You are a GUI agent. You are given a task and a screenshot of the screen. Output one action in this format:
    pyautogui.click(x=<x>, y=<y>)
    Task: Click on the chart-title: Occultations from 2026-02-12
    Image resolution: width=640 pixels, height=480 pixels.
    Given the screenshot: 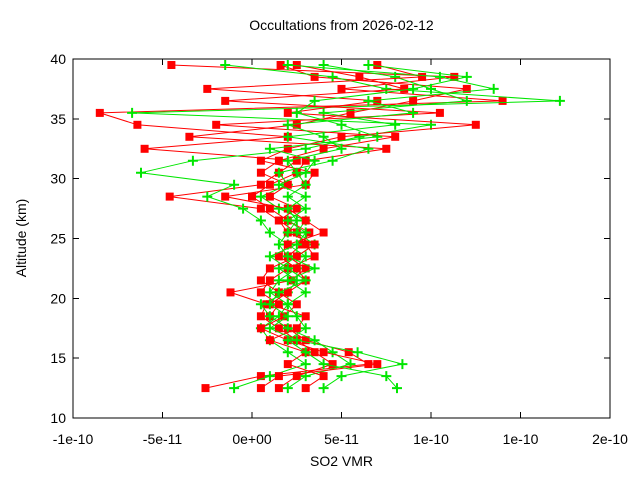 What is the action you would take?
    pyautogui.click(x=341, y=25)
    